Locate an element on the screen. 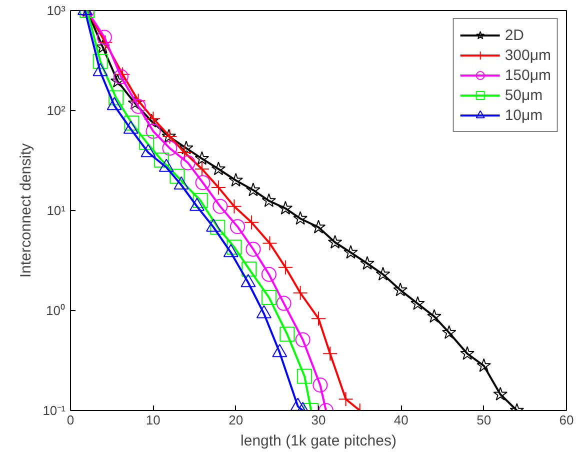  legend-label: 300μm is located at coordinates (527, 55).